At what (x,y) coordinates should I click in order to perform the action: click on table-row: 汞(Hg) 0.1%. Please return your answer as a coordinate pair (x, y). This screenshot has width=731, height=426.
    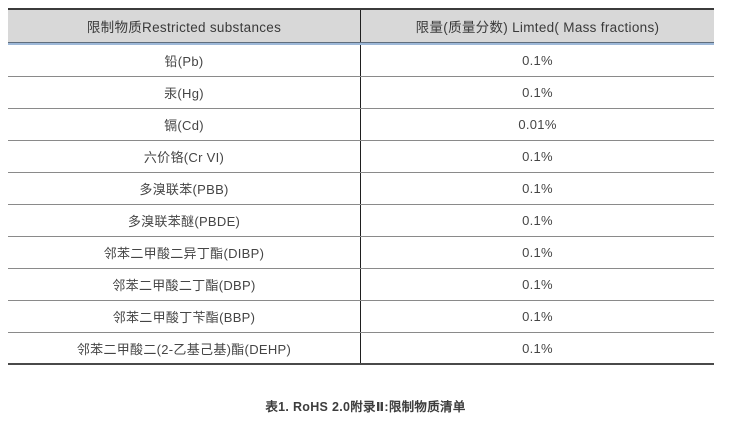
    Looking at the image, I should click on (361, 93).